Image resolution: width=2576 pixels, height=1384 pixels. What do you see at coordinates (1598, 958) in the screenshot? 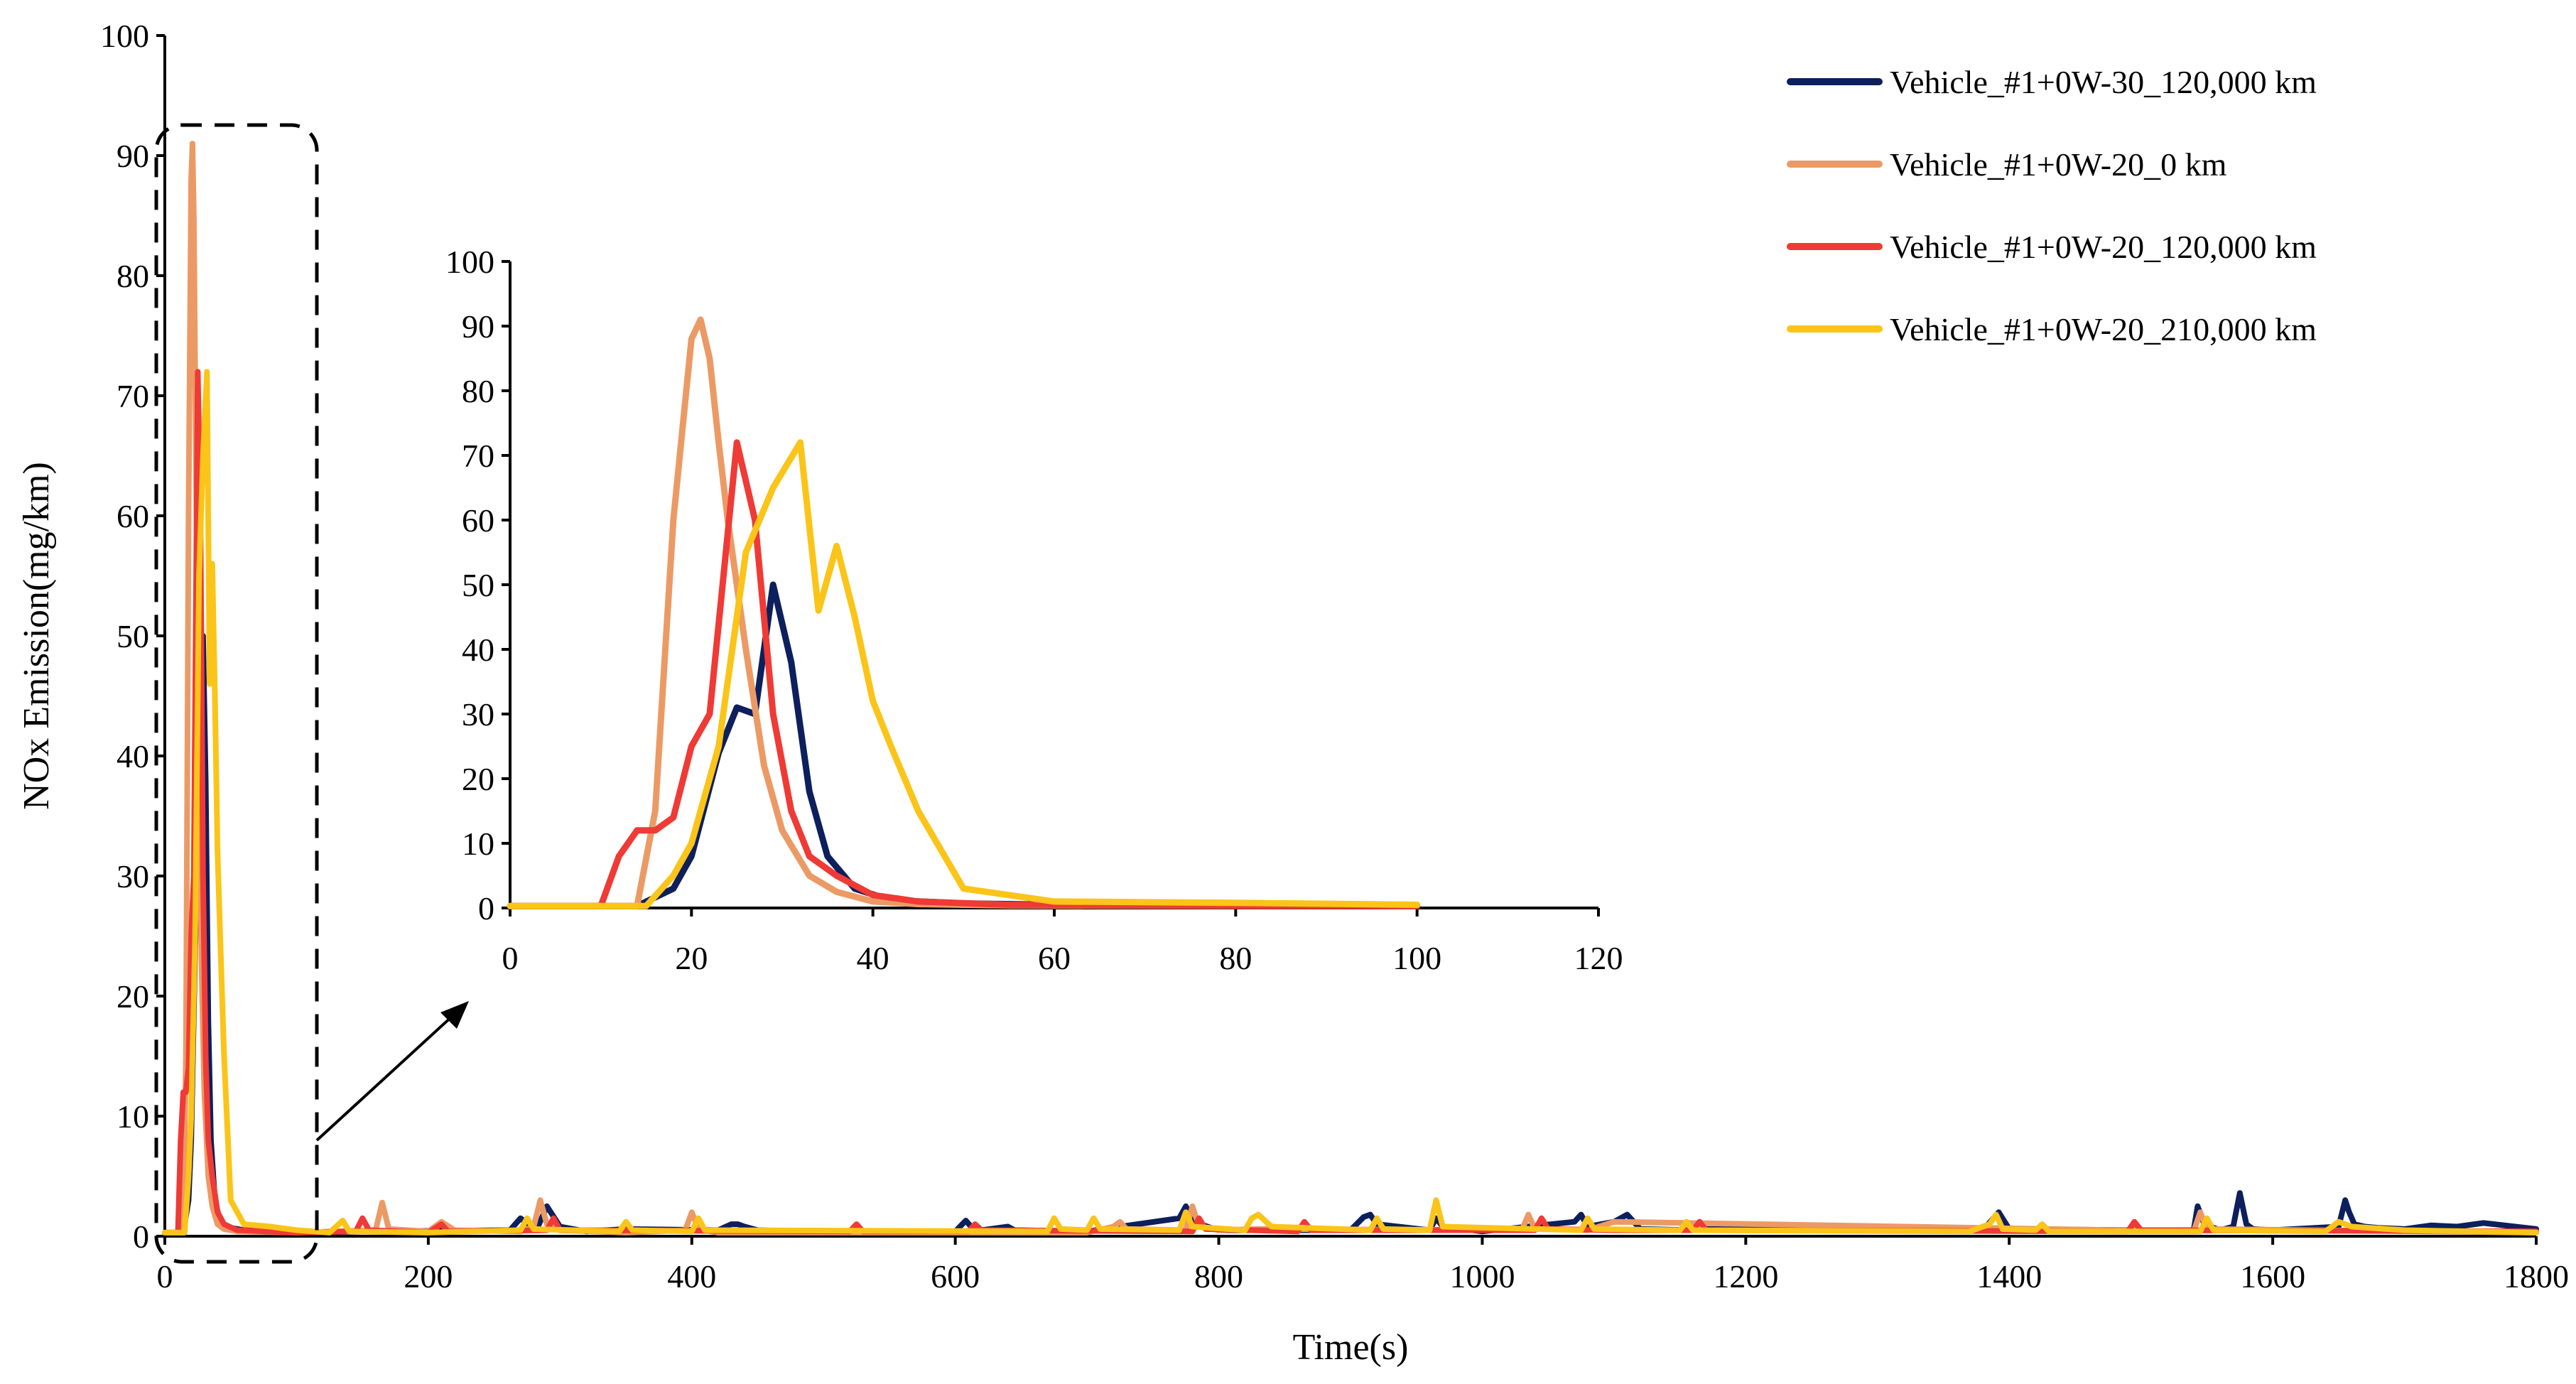
I see `inset-x-tick-label: 120` at bounding box center [1598, 958].